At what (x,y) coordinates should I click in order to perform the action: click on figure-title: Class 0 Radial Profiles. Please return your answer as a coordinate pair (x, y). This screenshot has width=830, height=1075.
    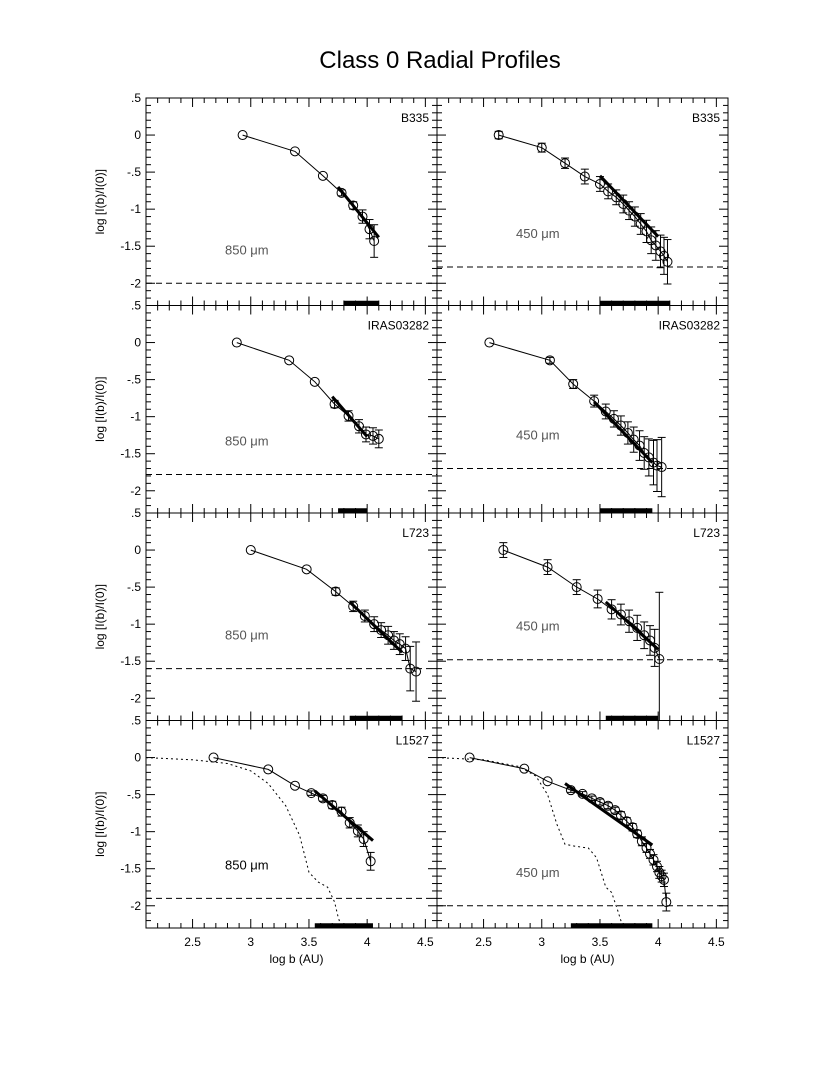
    Looking at the image, I should click on (439, 60).